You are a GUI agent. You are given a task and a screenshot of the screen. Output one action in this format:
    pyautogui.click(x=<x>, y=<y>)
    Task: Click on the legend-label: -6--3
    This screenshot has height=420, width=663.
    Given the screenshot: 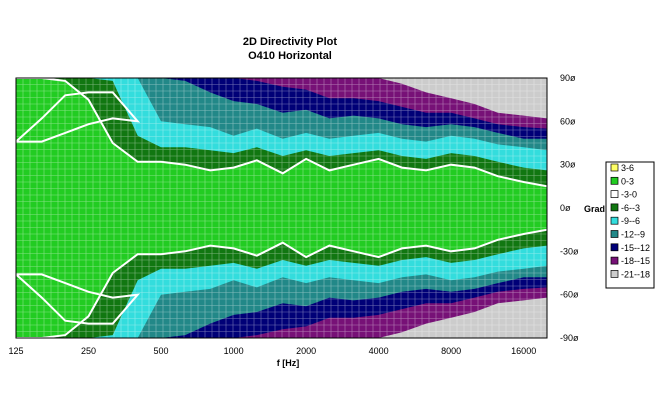 What is the action you would take?
    pyautogui.click(x=630, y=208)
    